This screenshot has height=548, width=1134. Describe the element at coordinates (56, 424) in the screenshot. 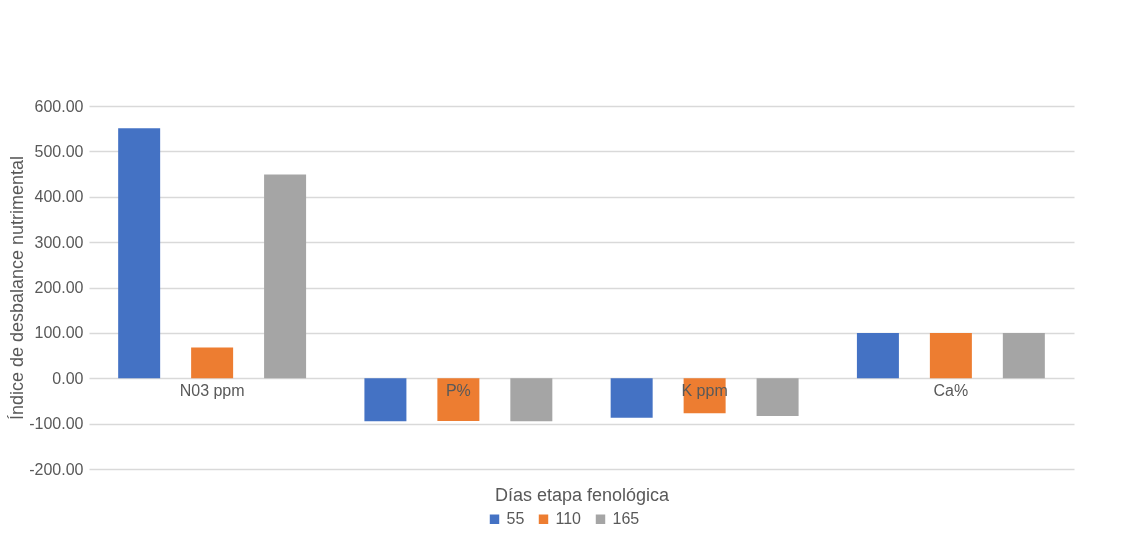

I see `y-tick-label: -100.00` at that location.